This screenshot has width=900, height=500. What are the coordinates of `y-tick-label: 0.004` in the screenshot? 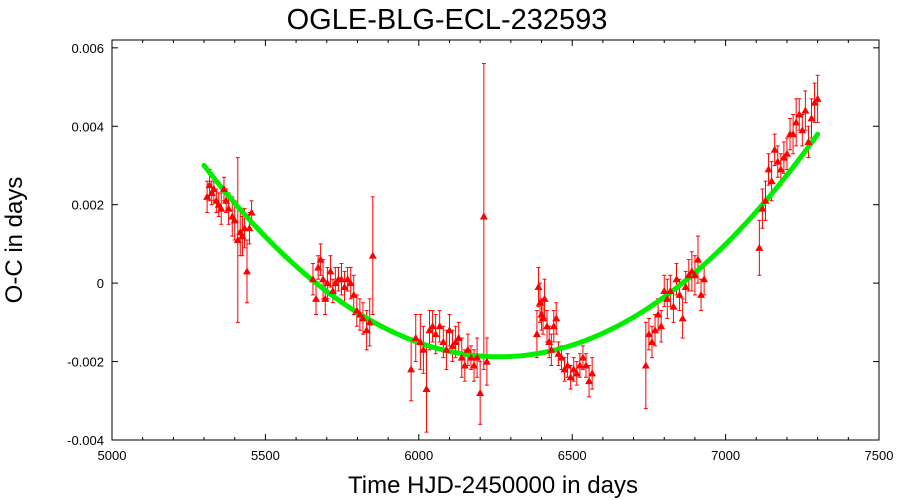 It's located at (87, 126).